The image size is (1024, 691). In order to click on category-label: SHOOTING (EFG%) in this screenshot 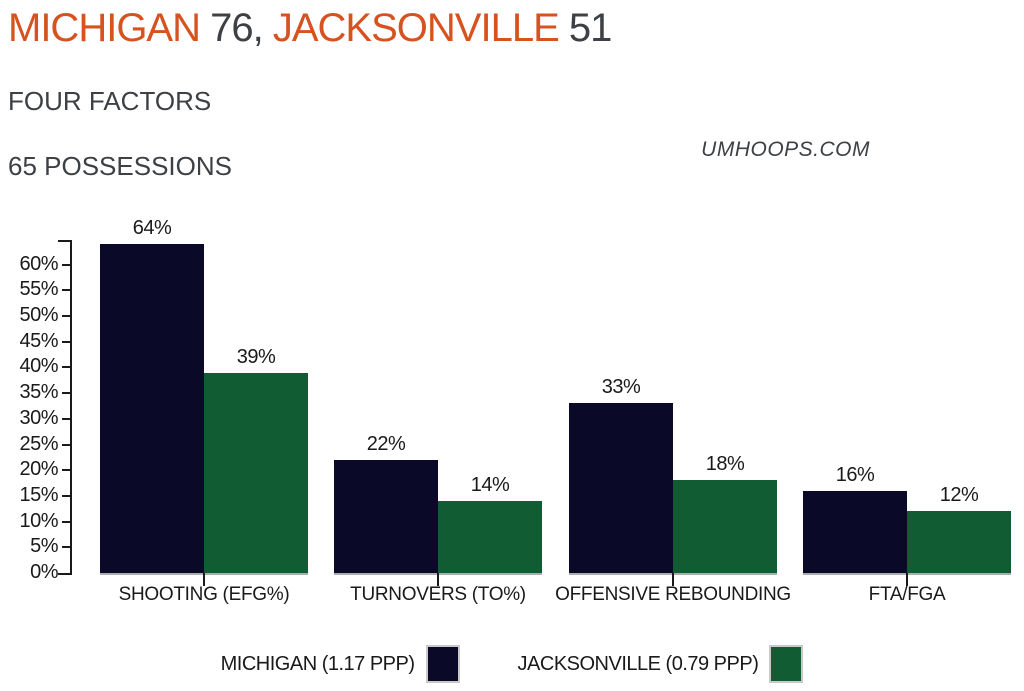, I will do `click(204, 594)`.